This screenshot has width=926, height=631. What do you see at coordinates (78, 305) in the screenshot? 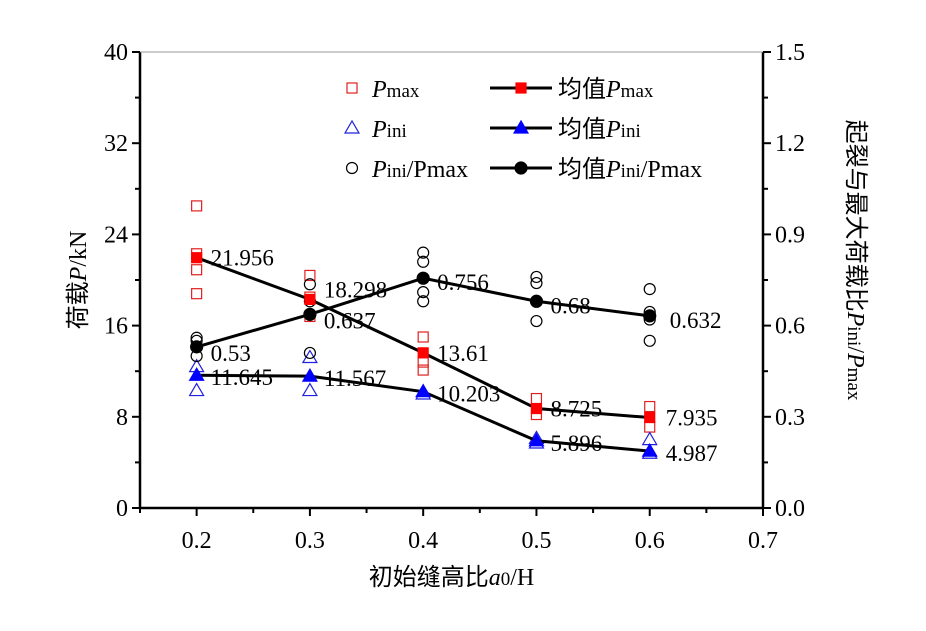
I see `y-left-label-text: 荷载` at bounding box center [78, 305].